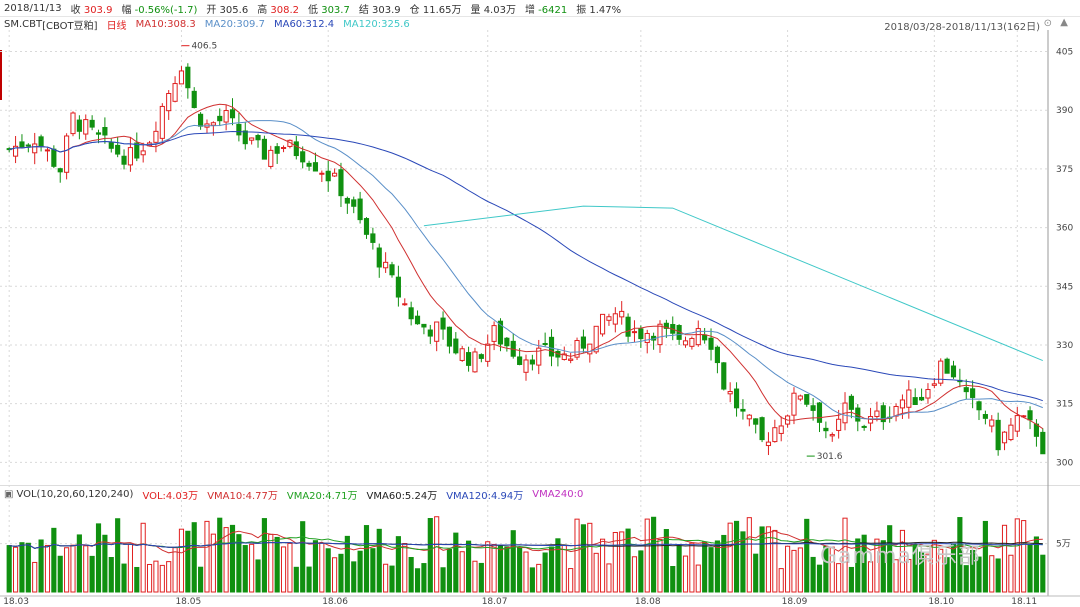 The height and width of the screenshot is (607, 1080). I want to click on ma10-label: MA10:308.3, so click(165, 24).